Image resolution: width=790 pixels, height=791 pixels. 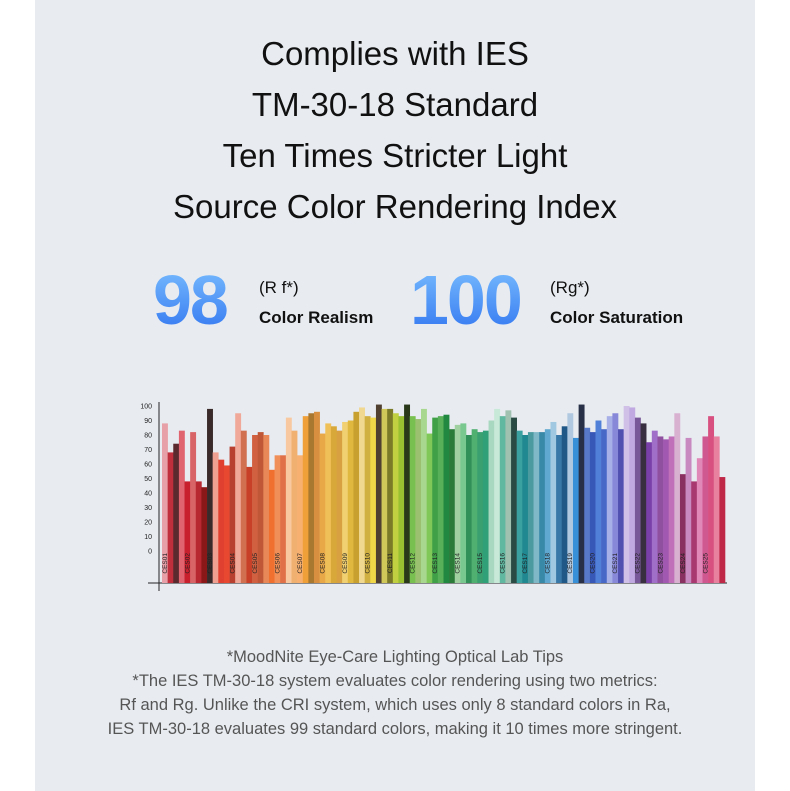 What do you see at coordinates (232, 563) in the screenshot?
I see `x-tick-label: CES04` at bounding box center [232, 563].